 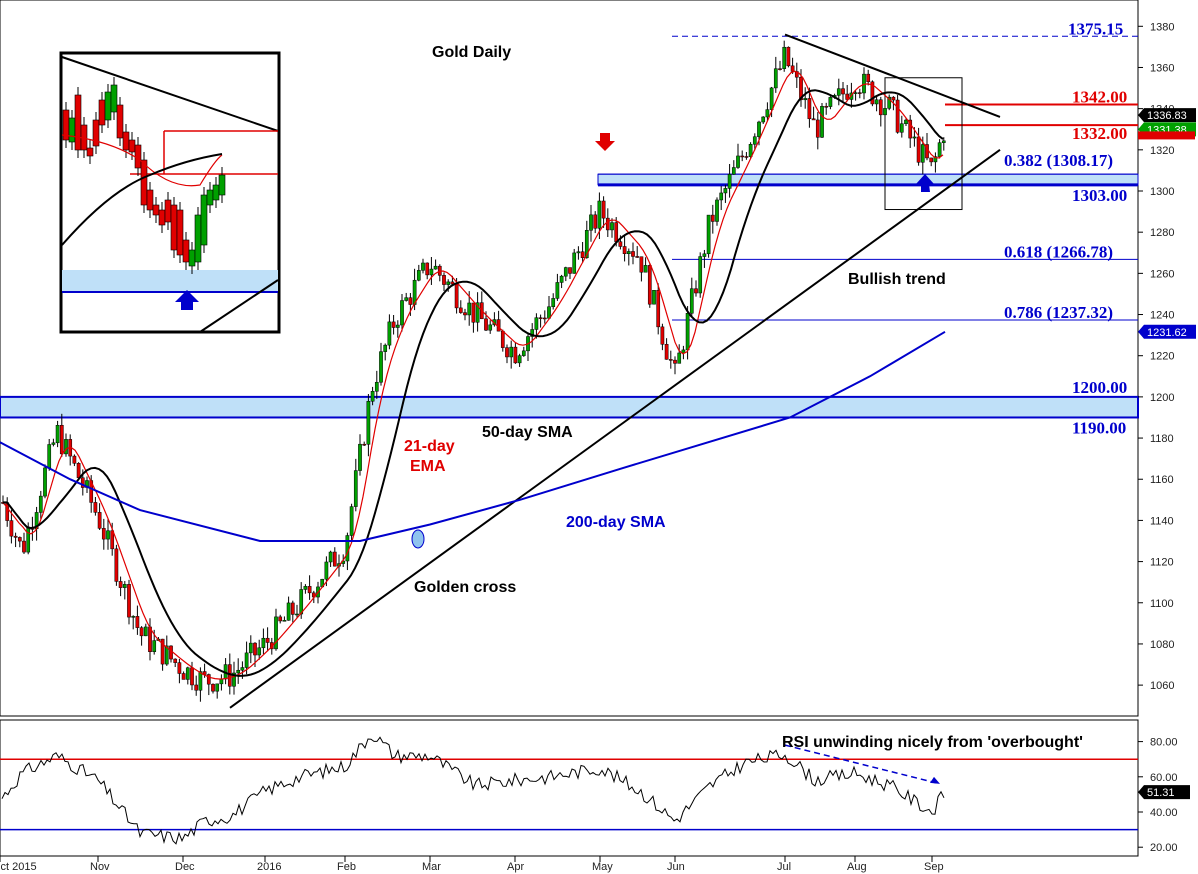 I want to click on y-tick-label: 1160, so click(x=1162, y=480).